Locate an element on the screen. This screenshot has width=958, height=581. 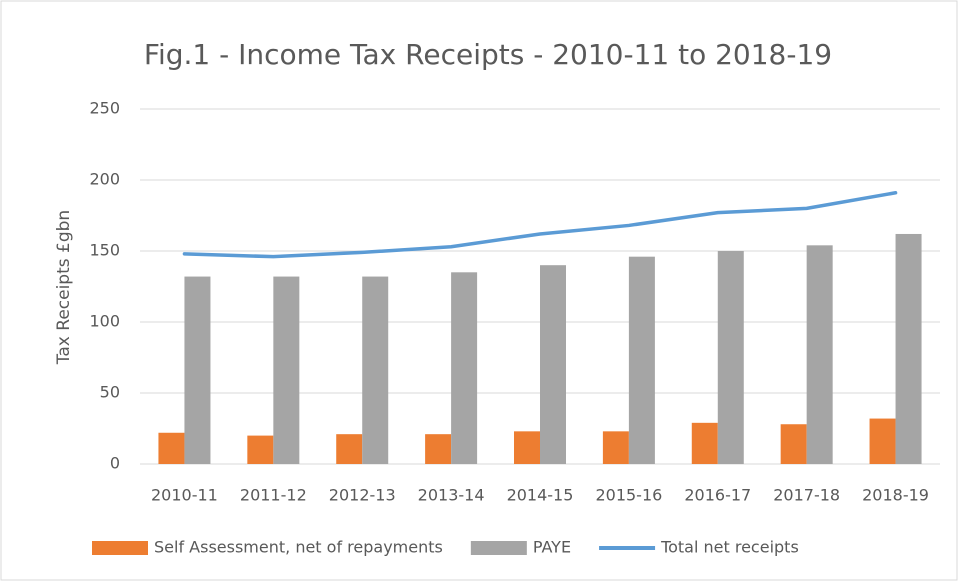
legend-label: Self Assessment, net of repayments is located at coordinates (298, 547).